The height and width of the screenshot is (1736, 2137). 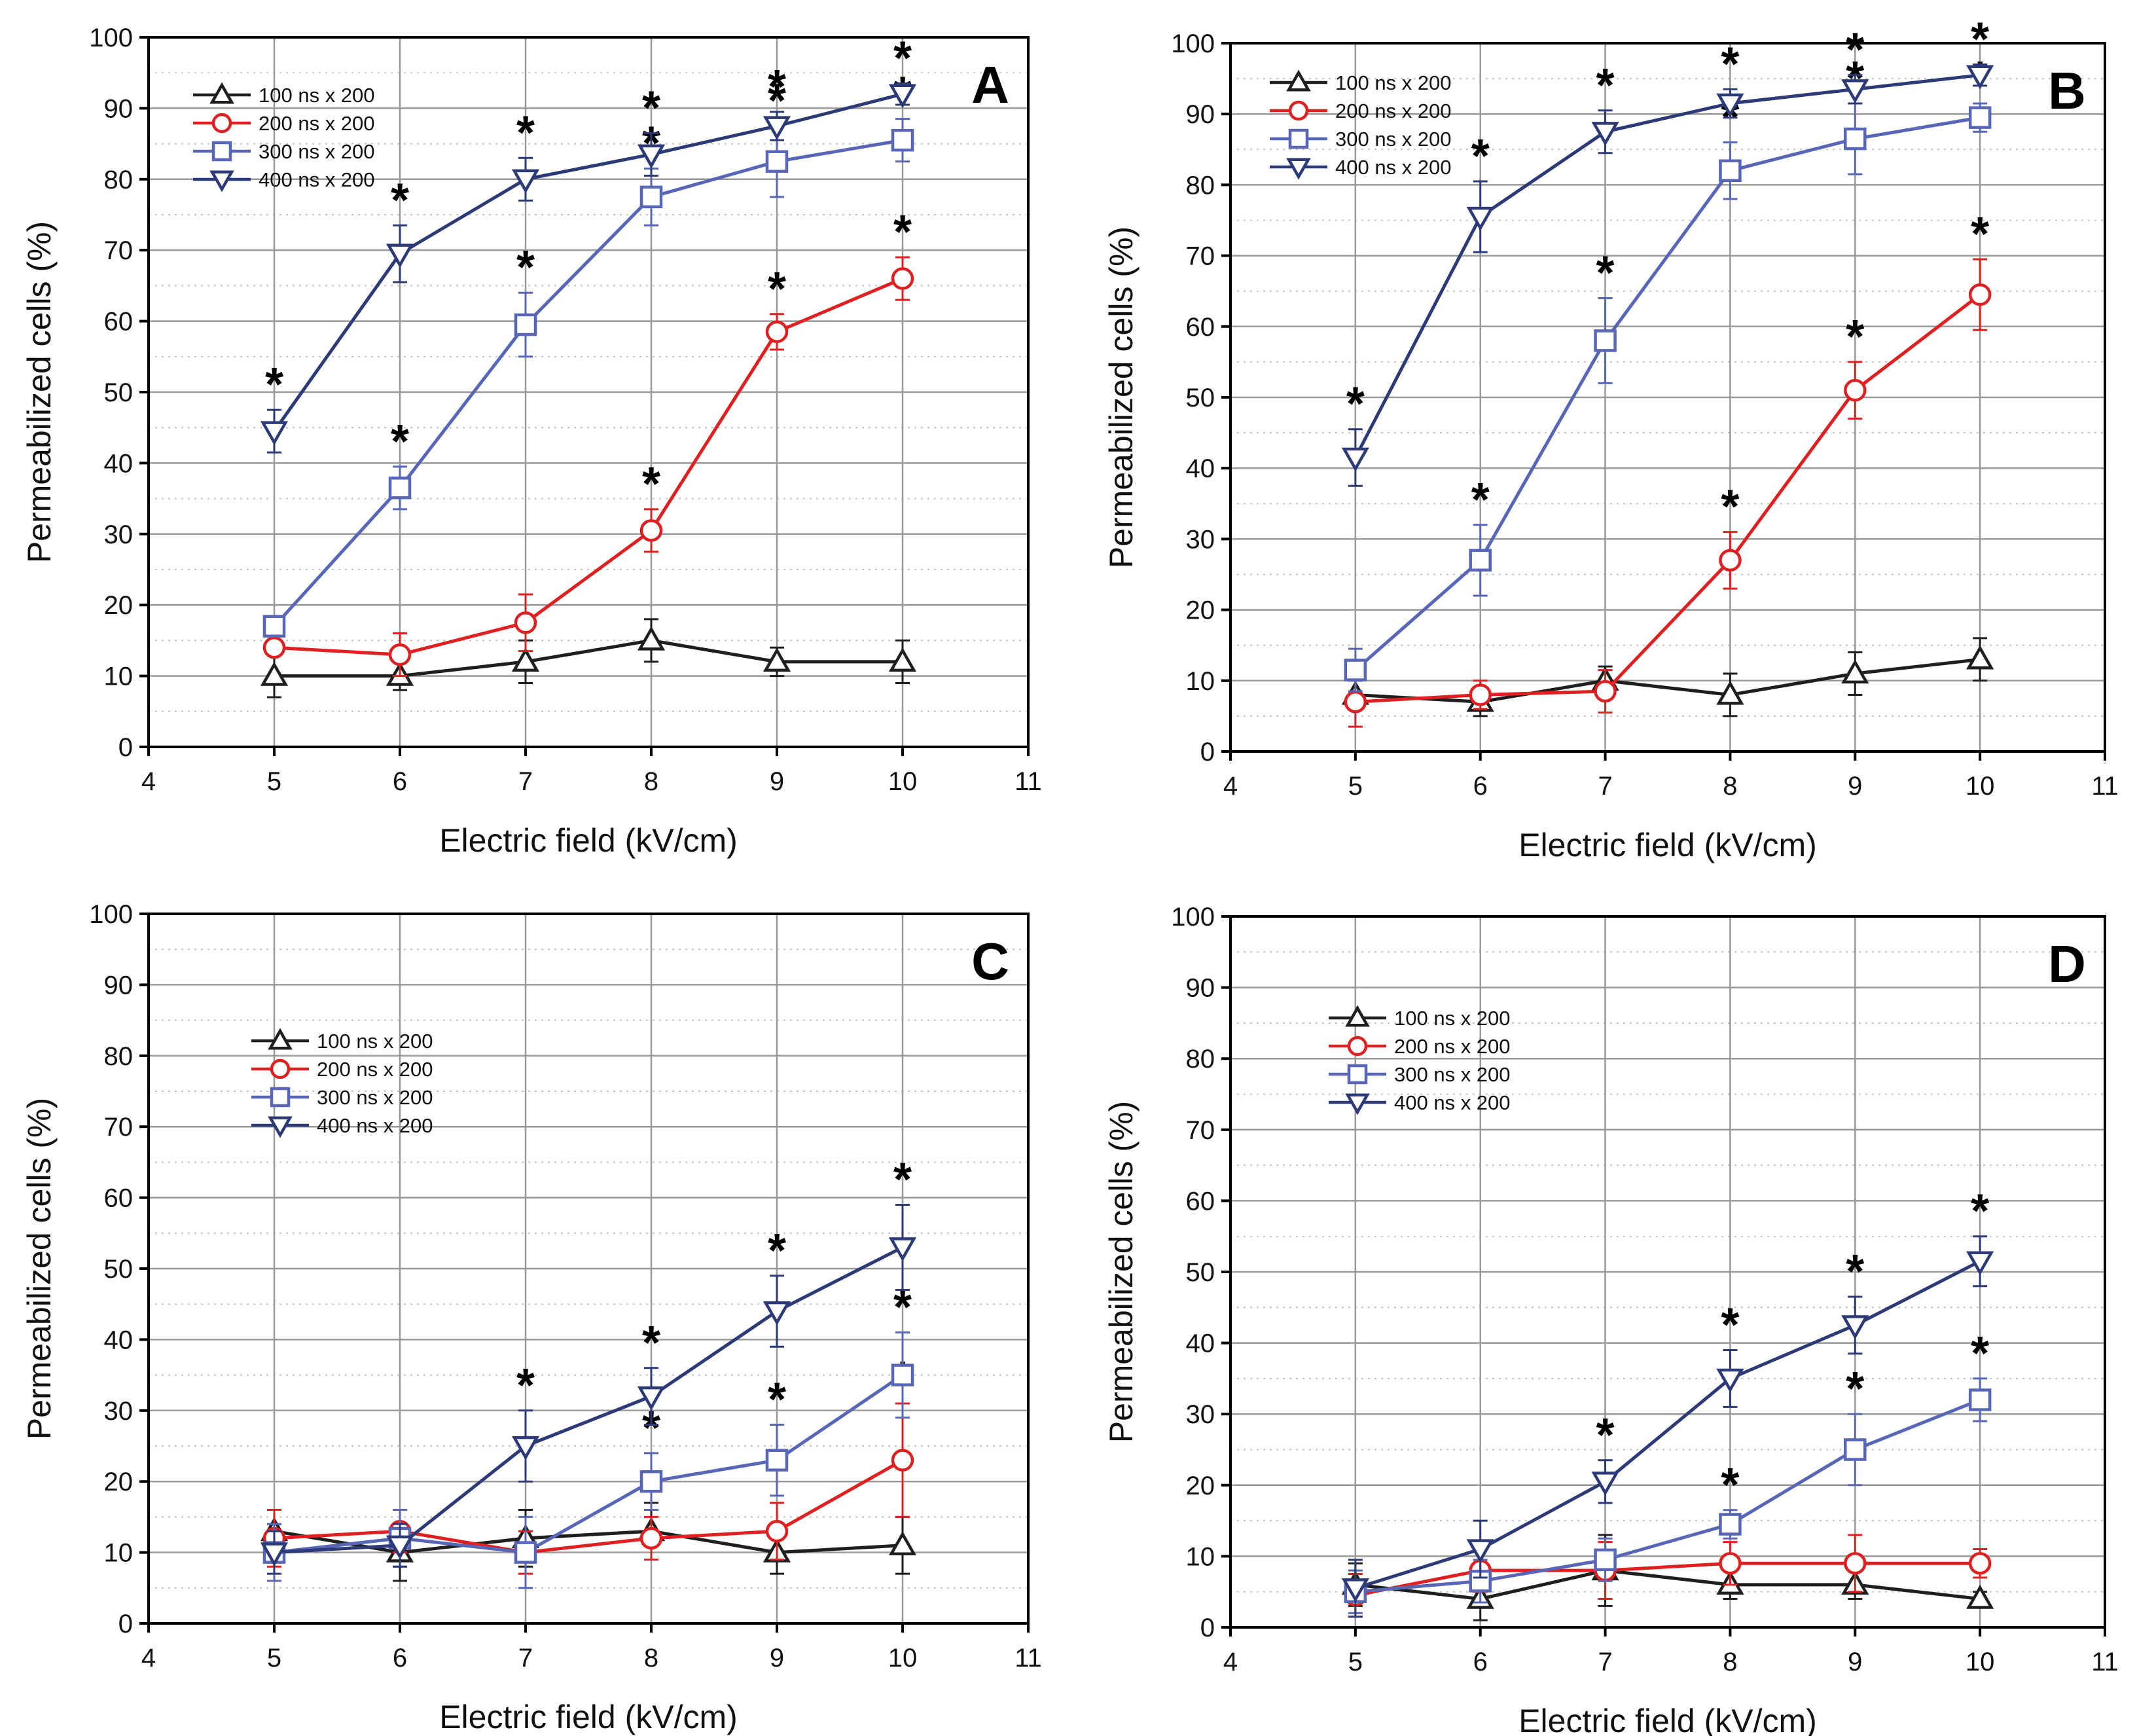 I want to click on y-axis-label: Permeabilized cells (%), so click(x=39, y=1269).